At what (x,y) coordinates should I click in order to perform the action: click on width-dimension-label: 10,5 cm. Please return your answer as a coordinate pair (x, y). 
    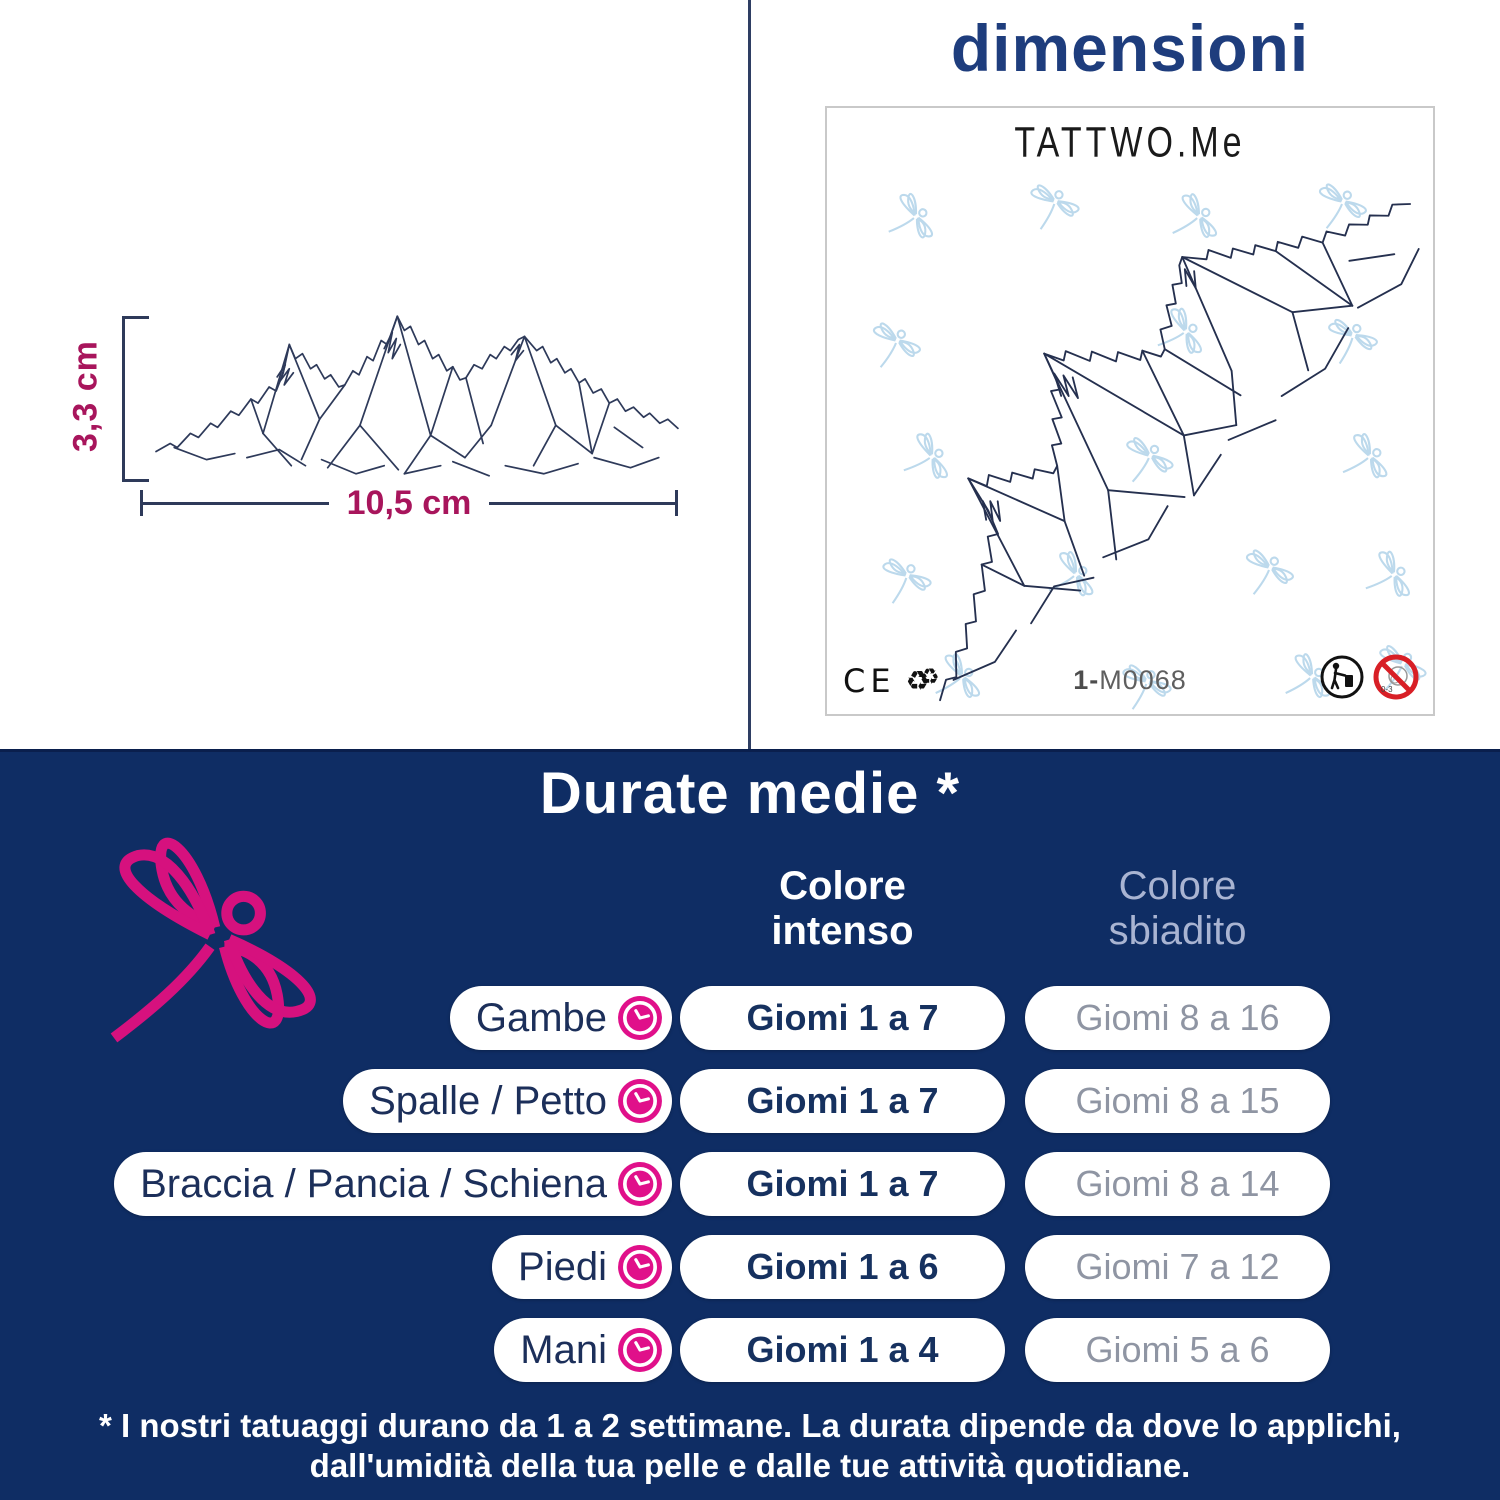
    Looking at the image, I should click on (409, 502).